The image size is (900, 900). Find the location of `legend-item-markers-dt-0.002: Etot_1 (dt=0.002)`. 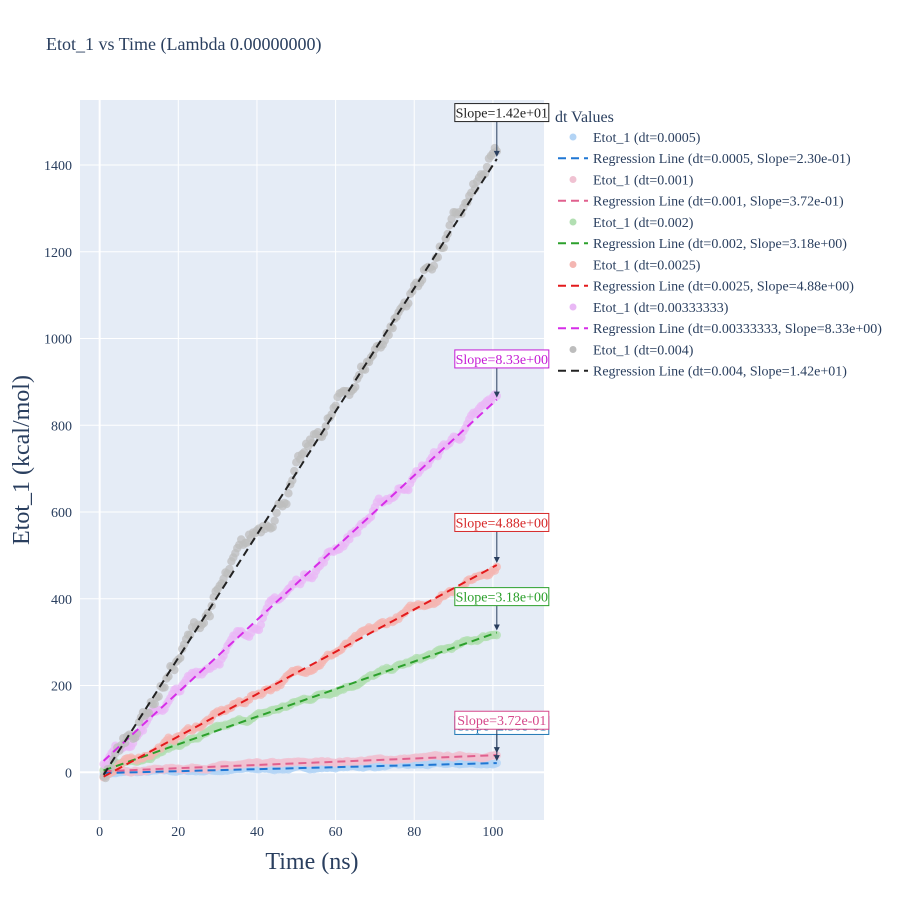

legend-item-markers-dt-0.002: Etot_1 (dt=0.002) is located at coordinates (631, 223).